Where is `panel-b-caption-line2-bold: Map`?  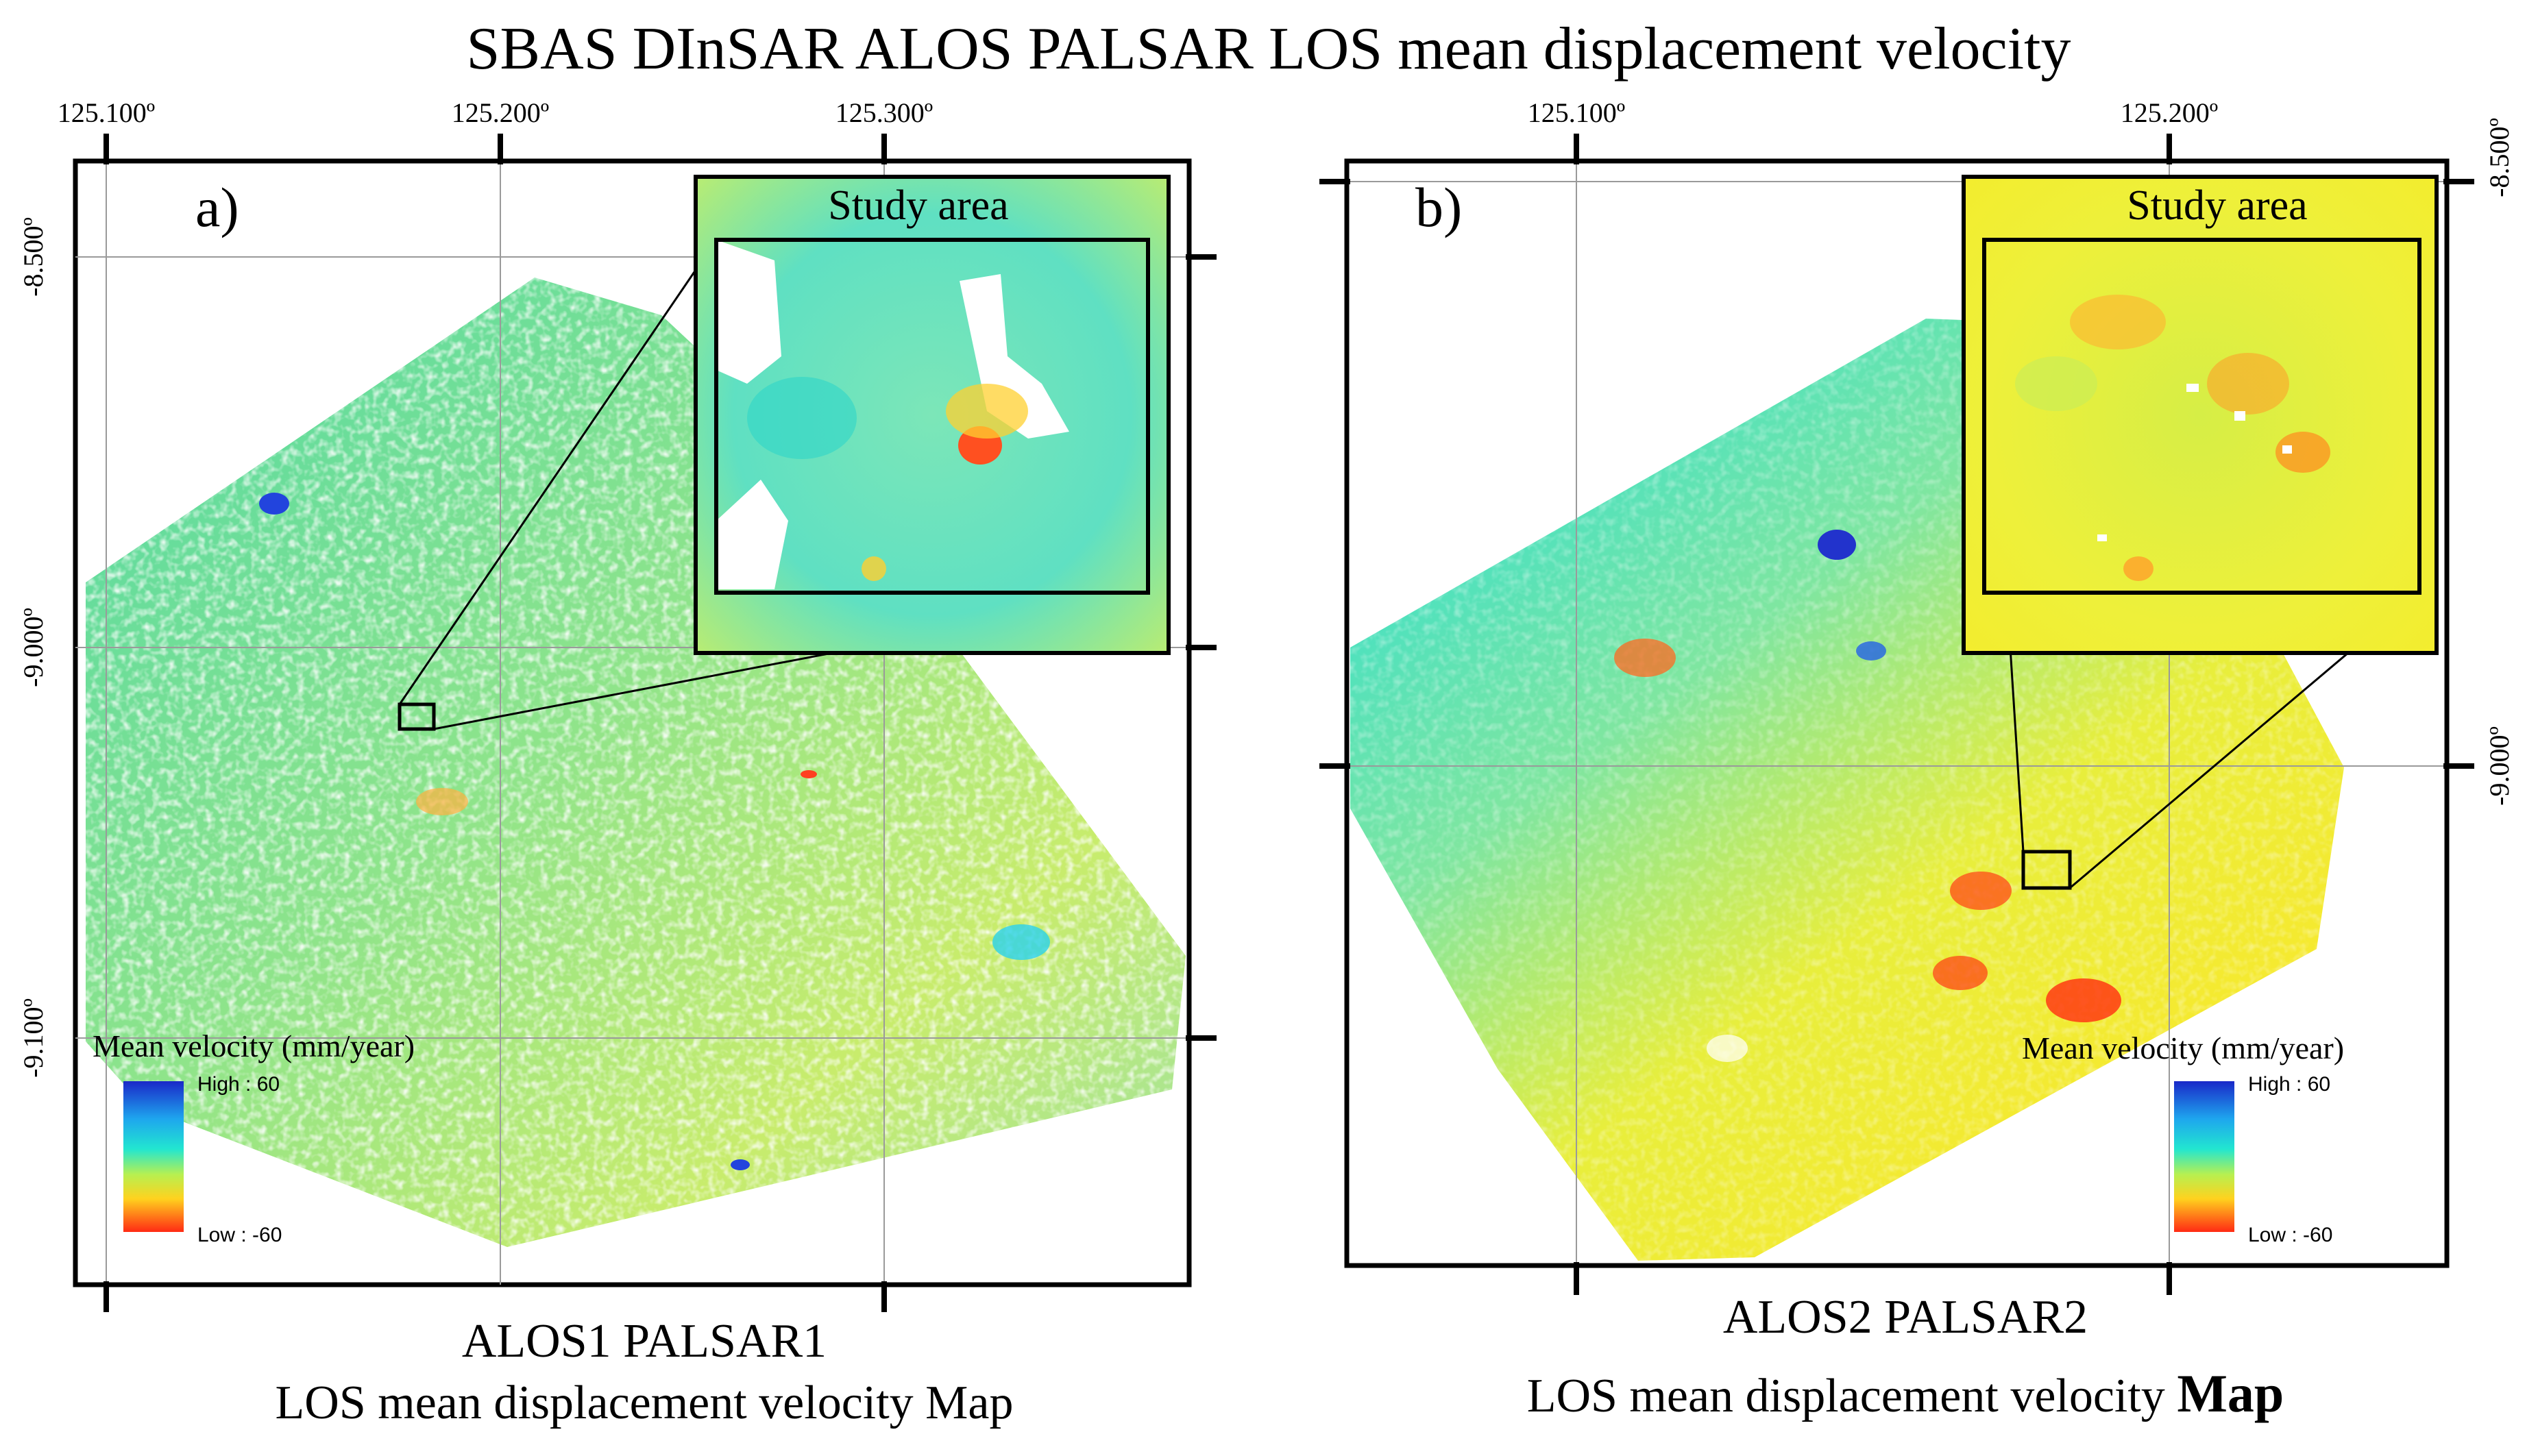 panel-b-caption-line2-bold: Map is located at coordinates (2230, 1393).